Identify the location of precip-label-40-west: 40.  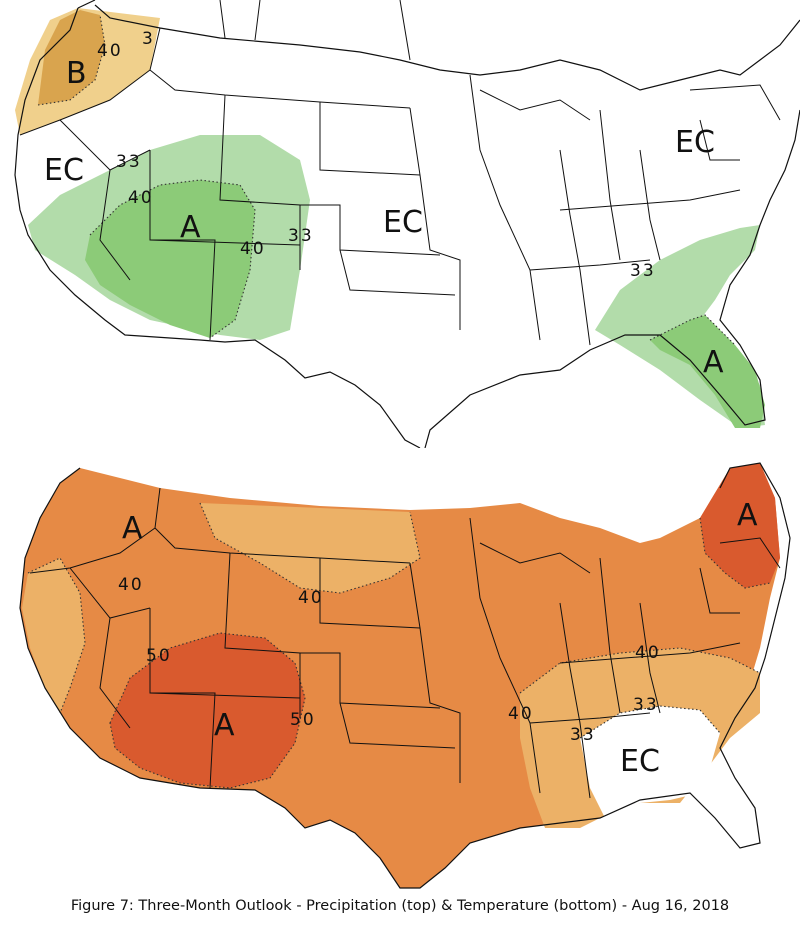
(141, 198).